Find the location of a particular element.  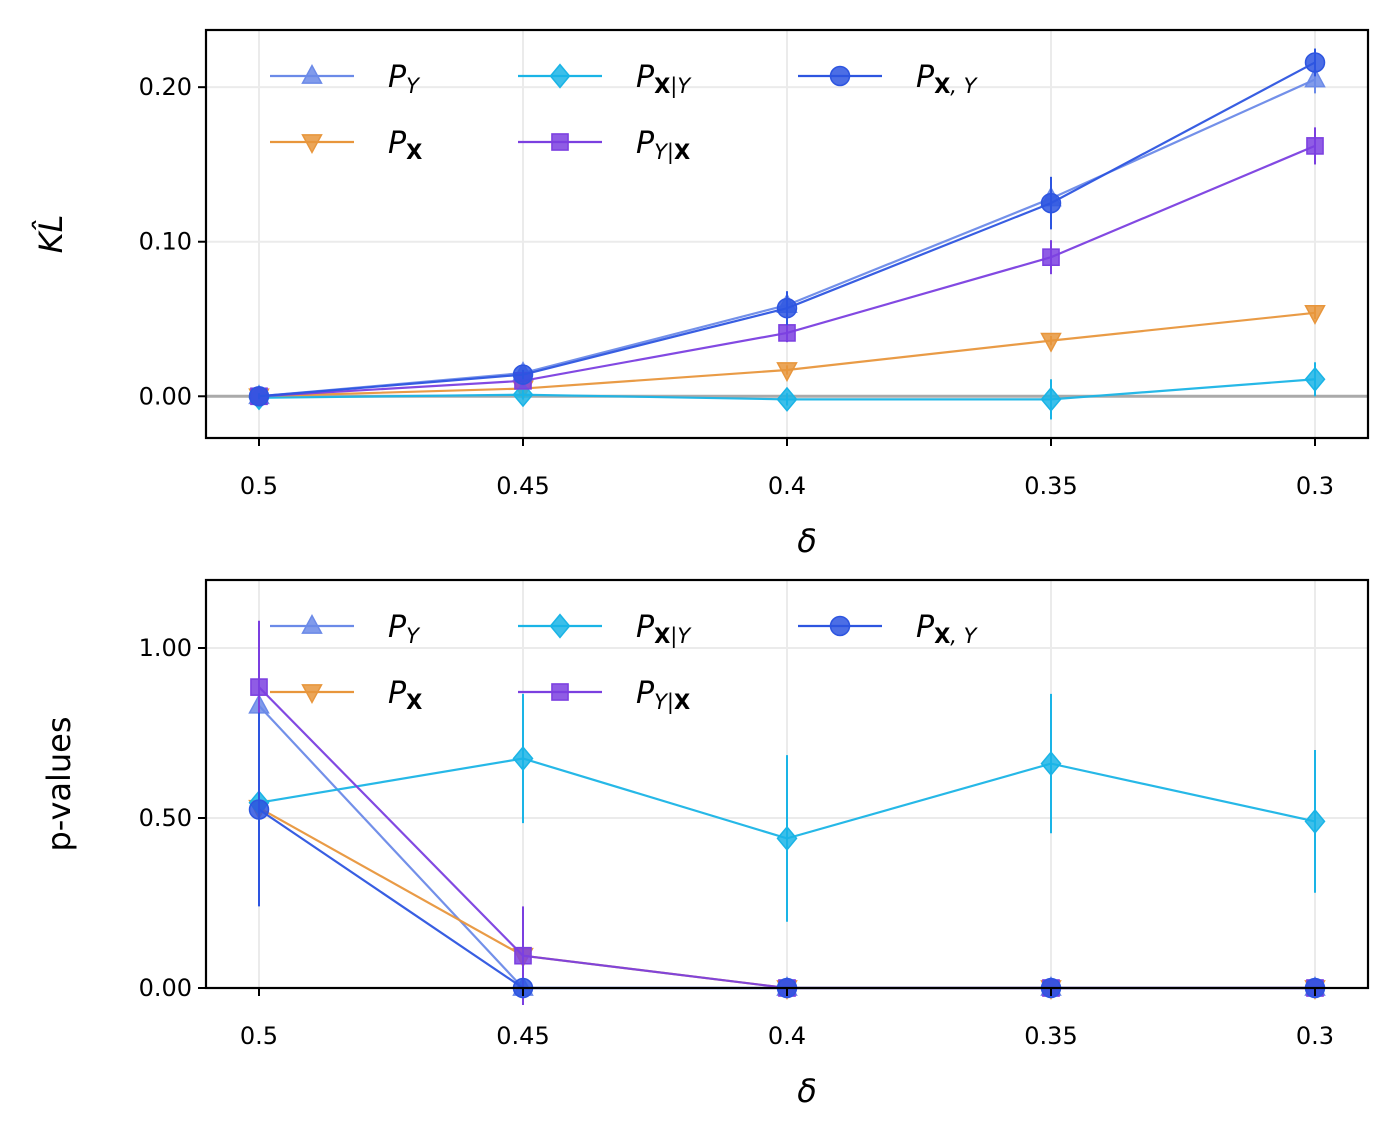

y-axis-label: KL̂ is located at coordinates (51, 234).